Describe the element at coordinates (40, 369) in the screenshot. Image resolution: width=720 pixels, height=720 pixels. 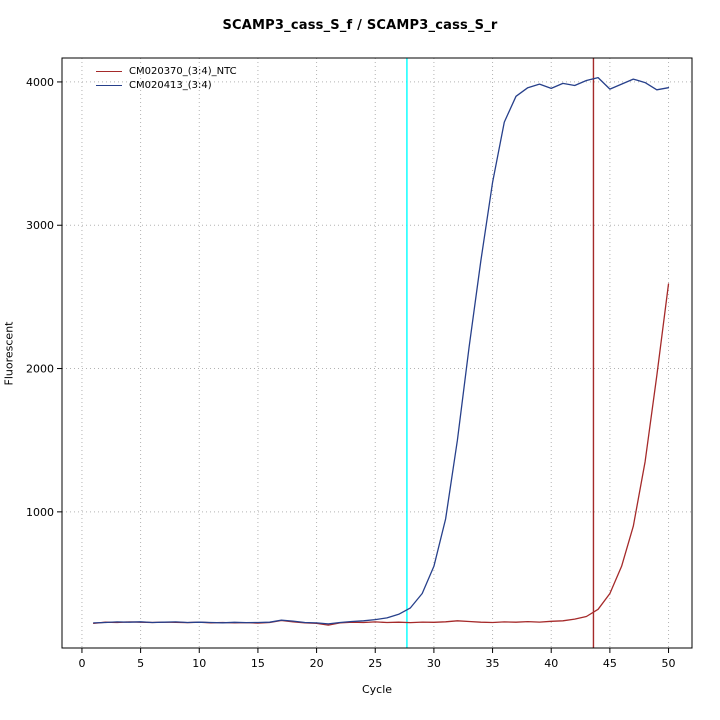
I see `y-tick-label: 2000` at that location.